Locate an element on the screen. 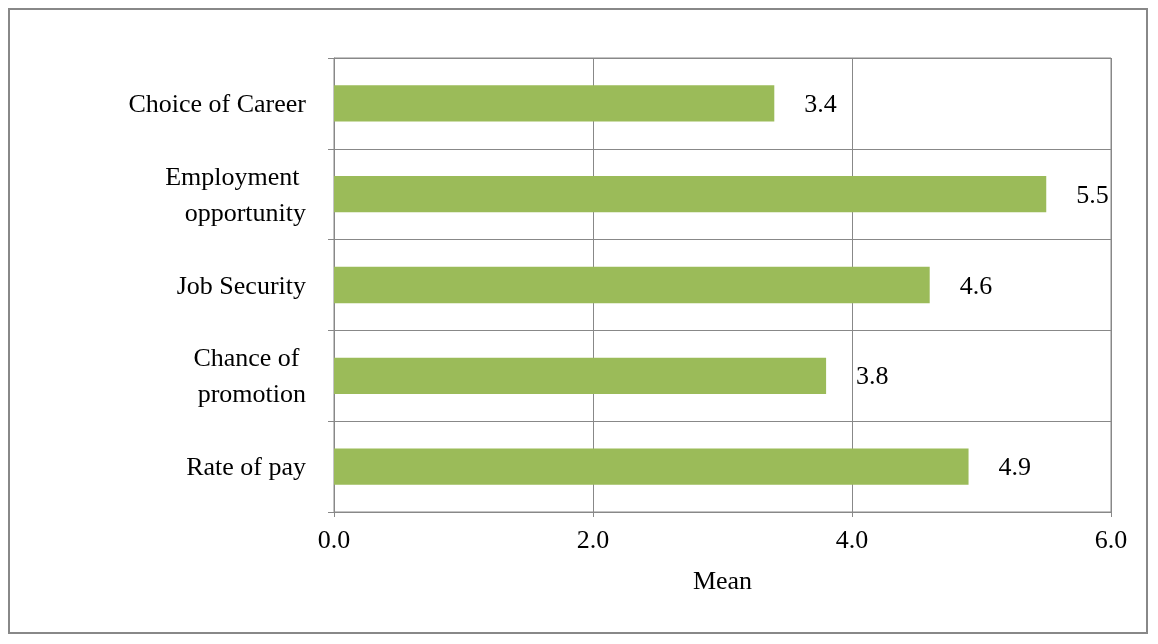 This screenshot has width=1158, height=644. x-tick-label: 2.0 is located at coordinates (593, 539).